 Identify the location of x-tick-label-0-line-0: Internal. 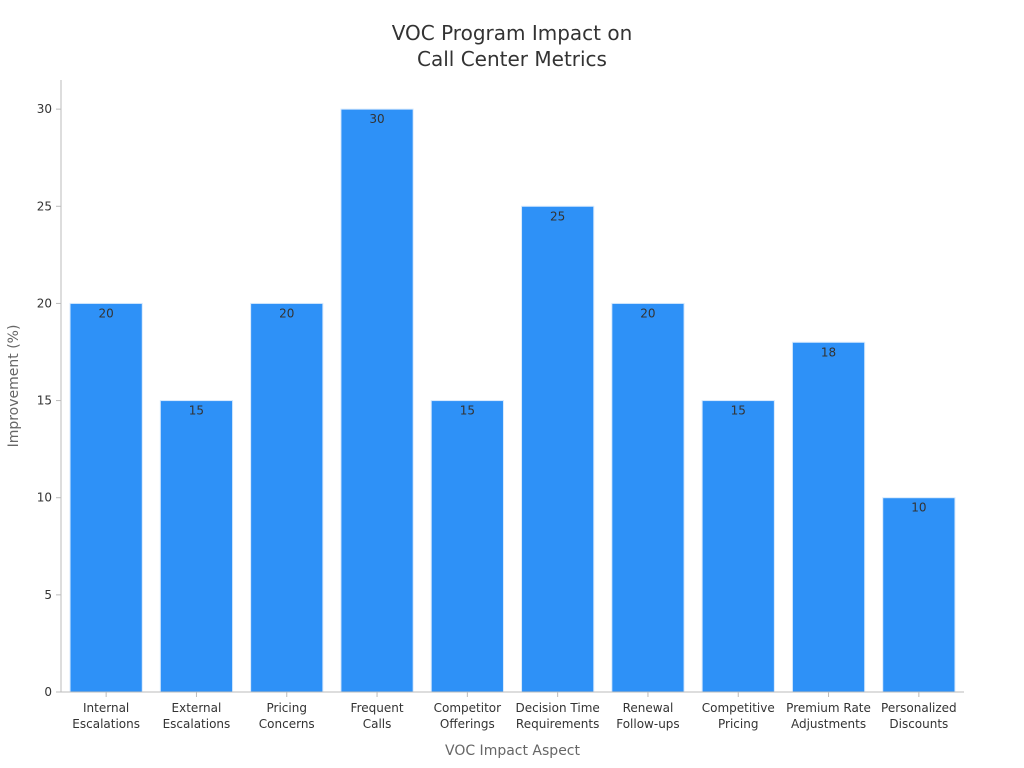
(106, 708).